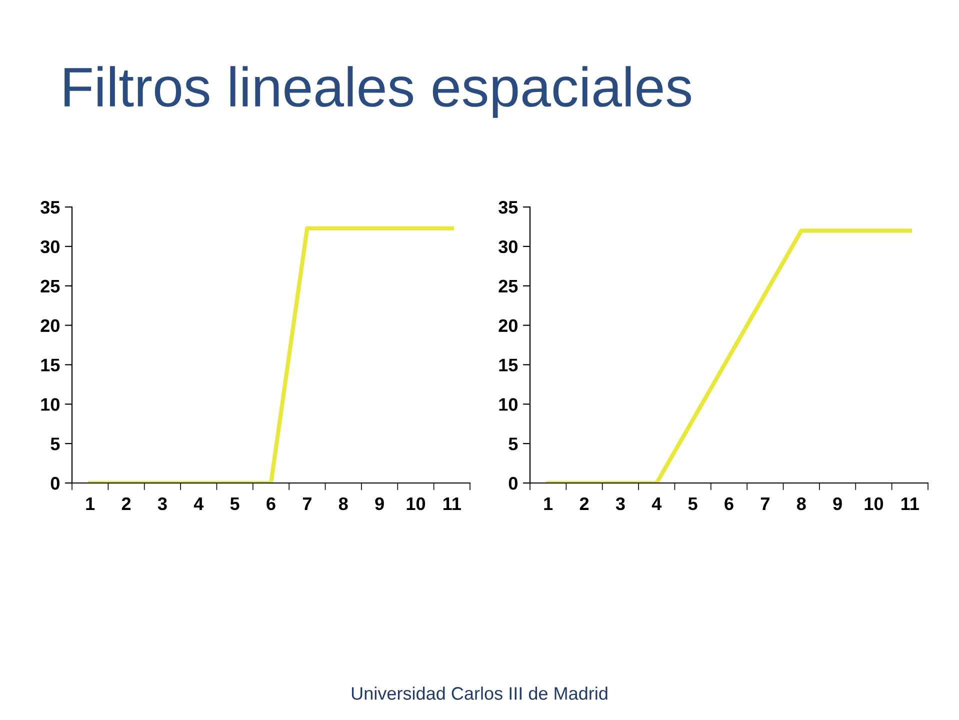  What do you see at coordinates (729, 355) in the screenshot?
I see `line-series` at bounding box center [729, 355].